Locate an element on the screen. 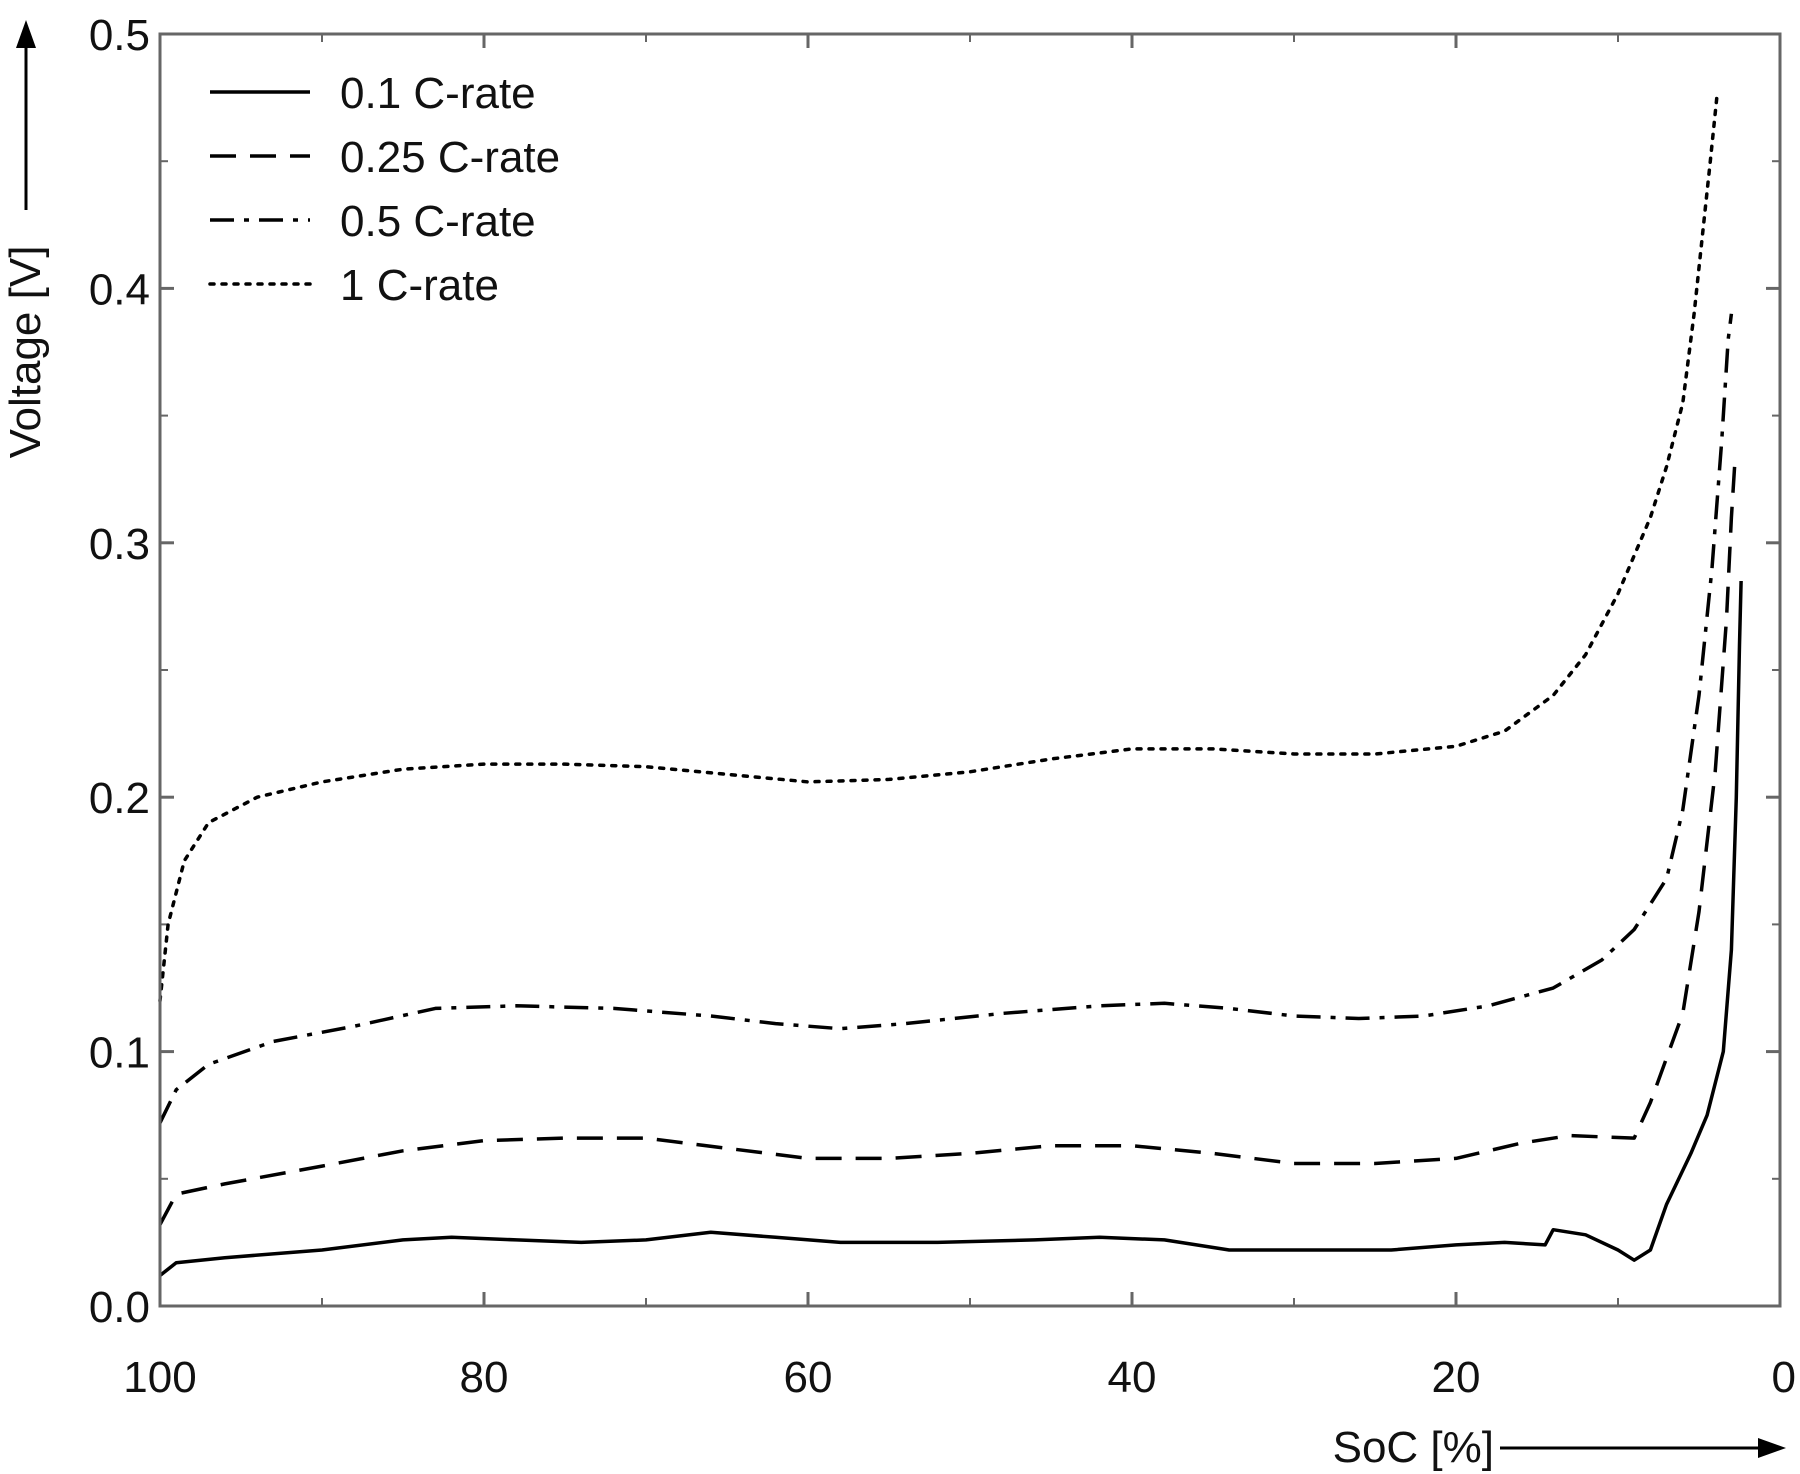 The image size is (1800, 1474). x-axis-title: SoC [%] is located at coordinates (1413, 1447).